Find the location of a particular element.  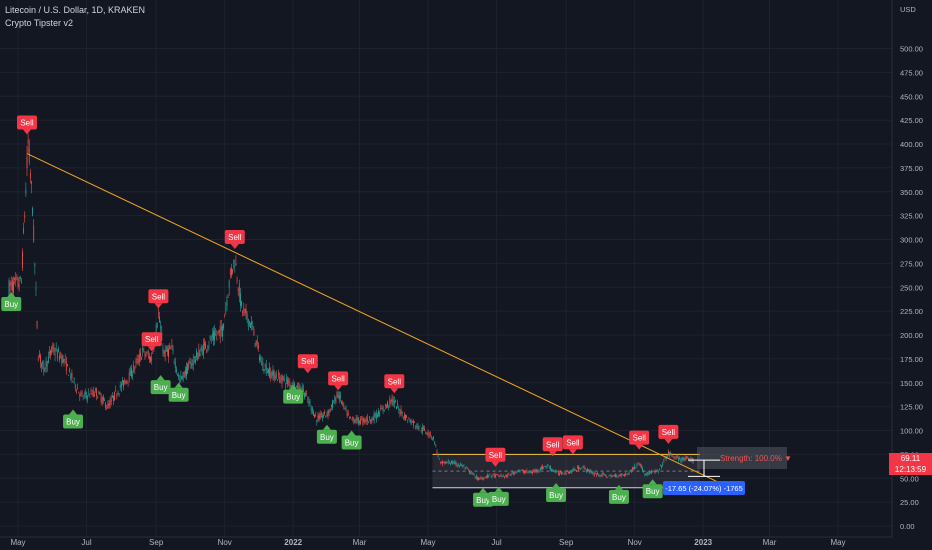

indicator-name: Crypto Tipster v2 is located at coordinates (39, 23).